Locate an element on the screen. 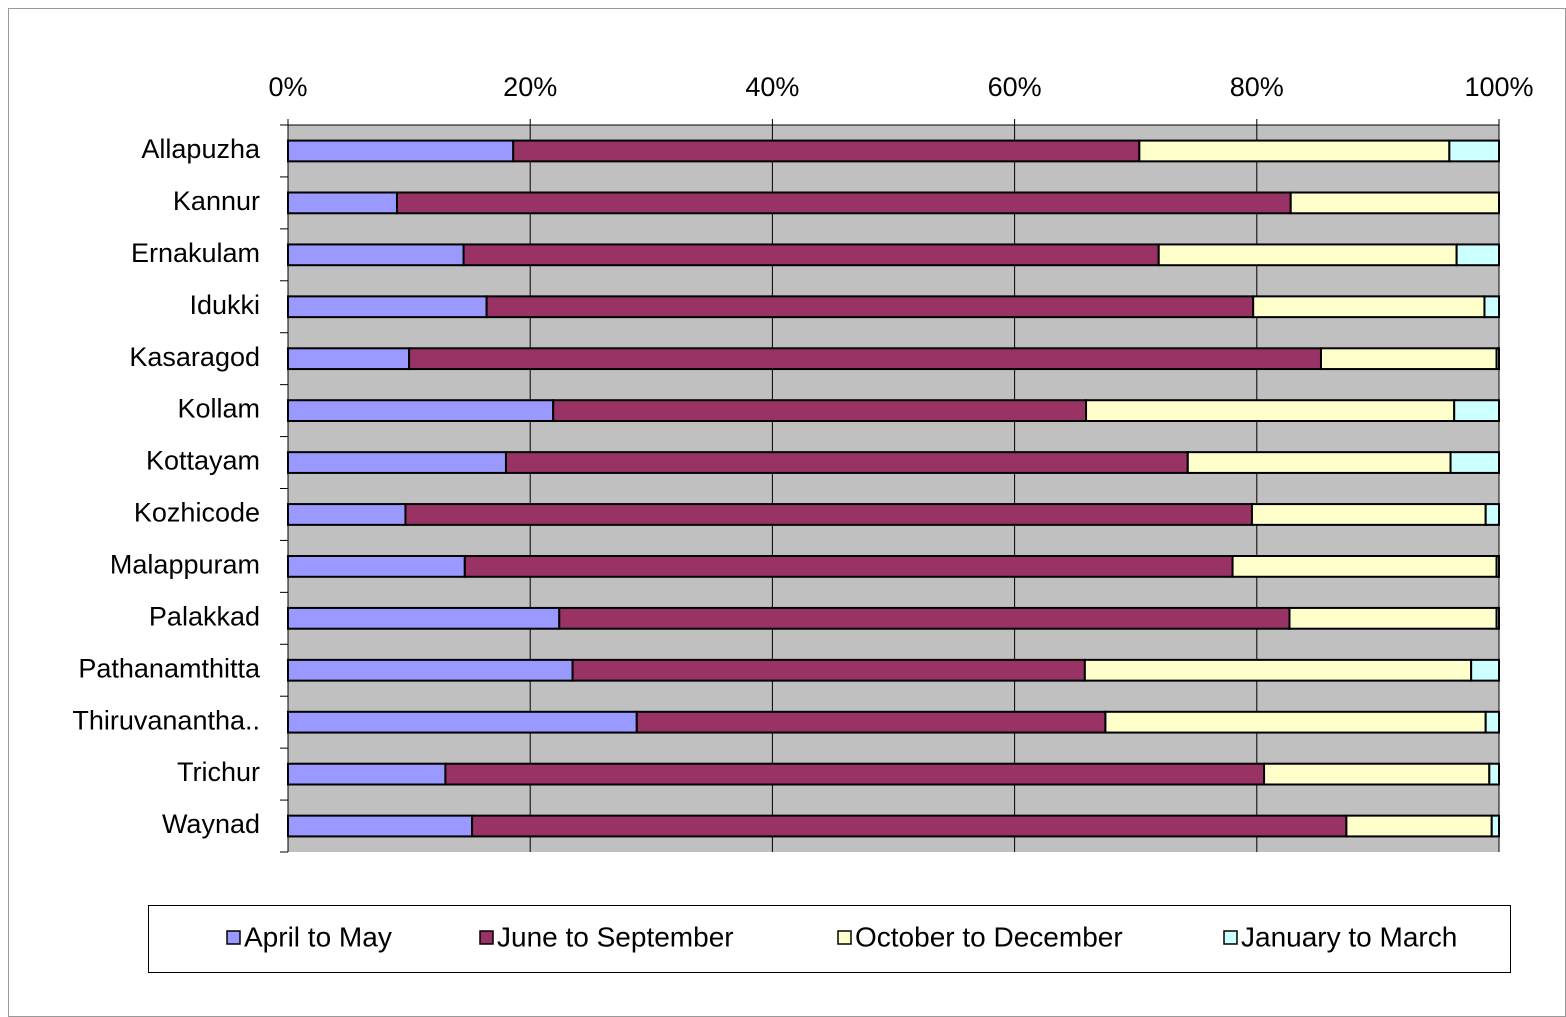 The width and height of the screenshot is (1566, 1017). x-tick-label: 0% is located at coordinates (287, 87).